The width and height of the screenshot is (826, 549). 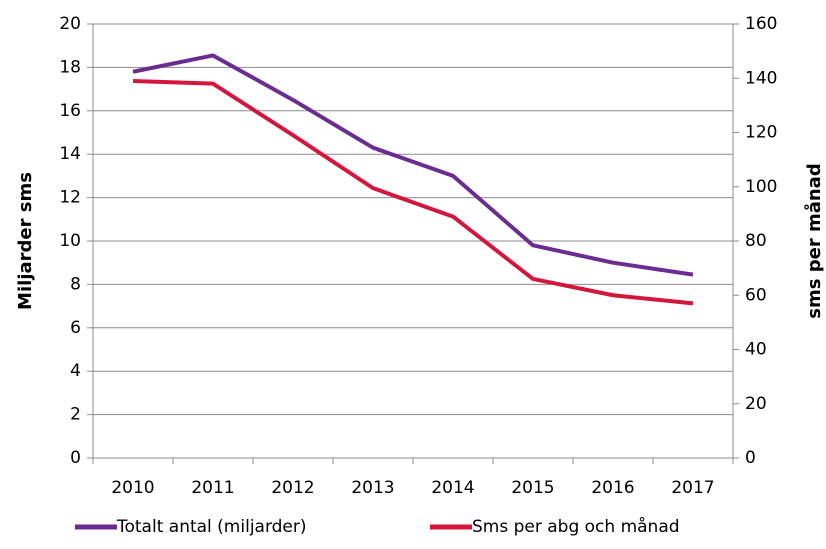 What do you see at coordinates (70, 111) in the screenshot?
I see `y-tick-label: 16` at bounding box center [70, 111].